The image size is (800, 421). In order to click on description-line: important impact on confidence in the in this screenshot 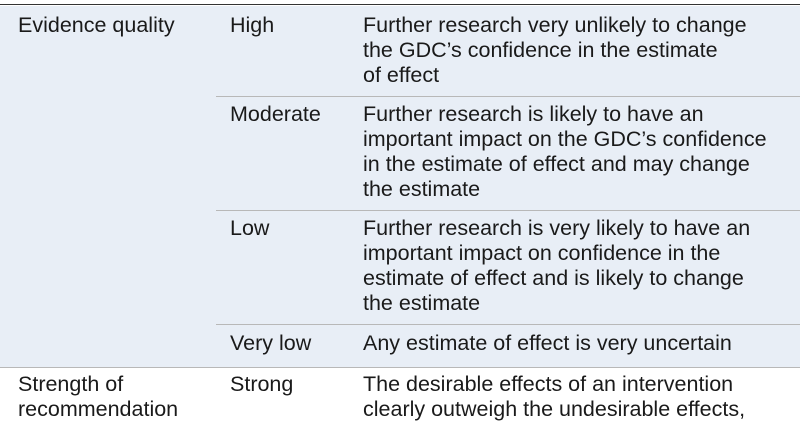, I will do `click(542, 253)`.